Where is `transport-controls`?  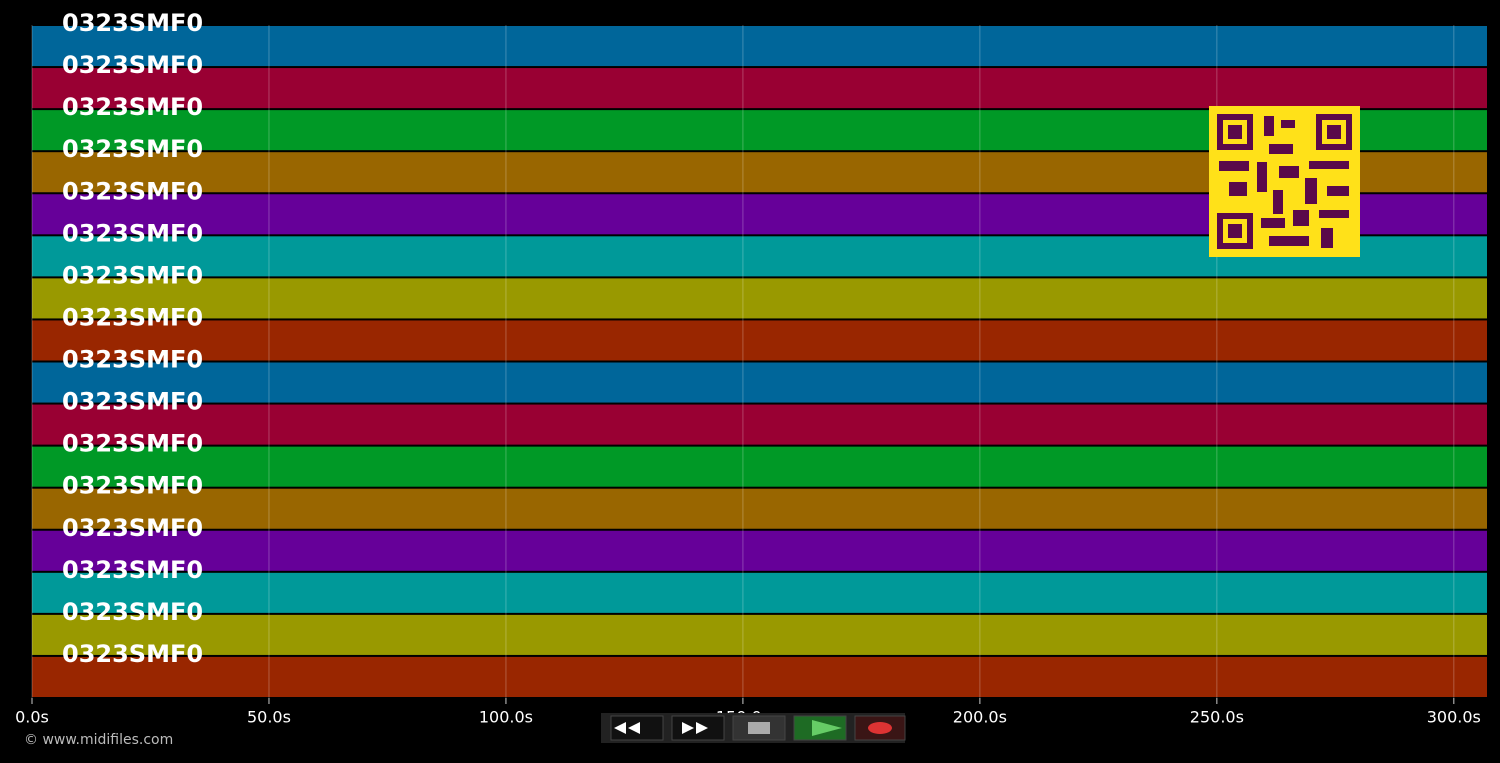 transport-controls is located at coordinates (753, 728).